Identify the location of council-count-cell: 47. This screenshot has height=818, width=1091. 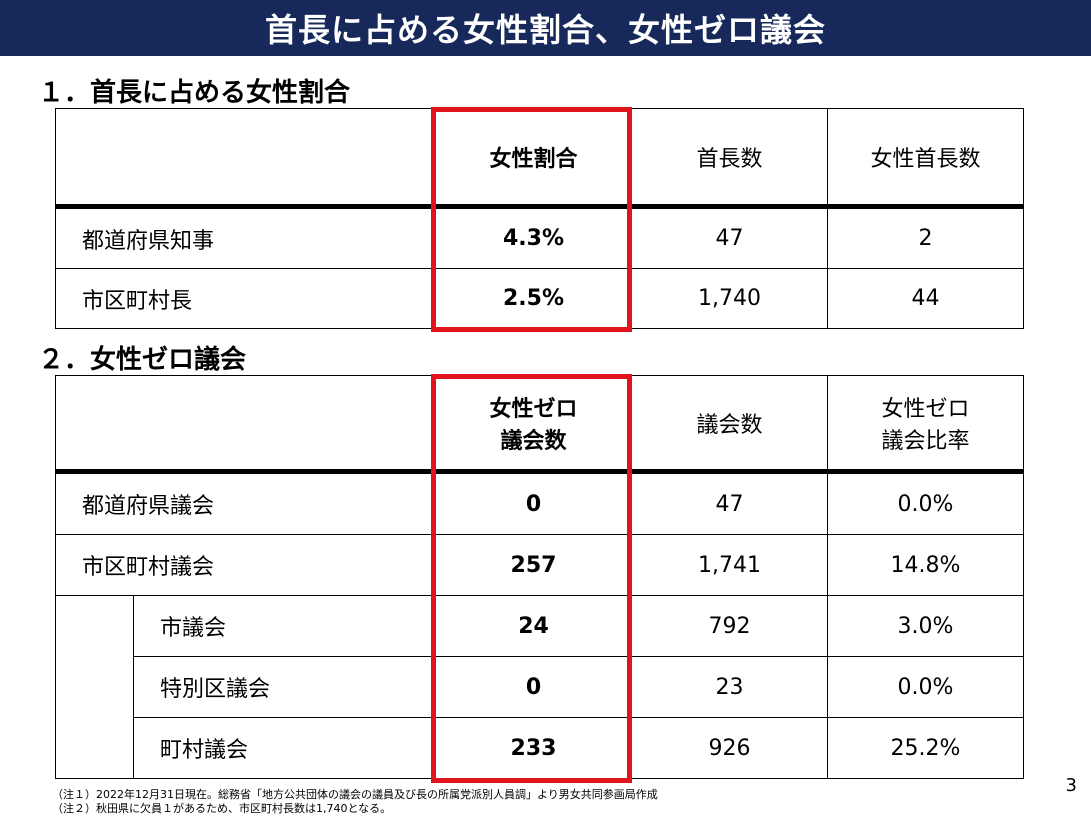
(729, 502).